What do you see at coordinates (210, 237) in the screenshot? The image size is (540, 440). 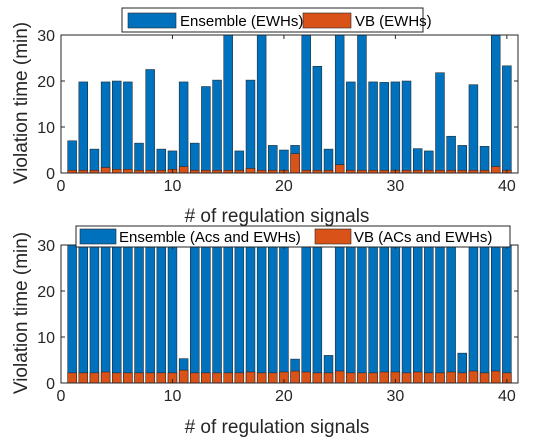 I see `legend-label-ensemble: Ensemble (Acs and EWHs)` at bounding box center [210, 237].